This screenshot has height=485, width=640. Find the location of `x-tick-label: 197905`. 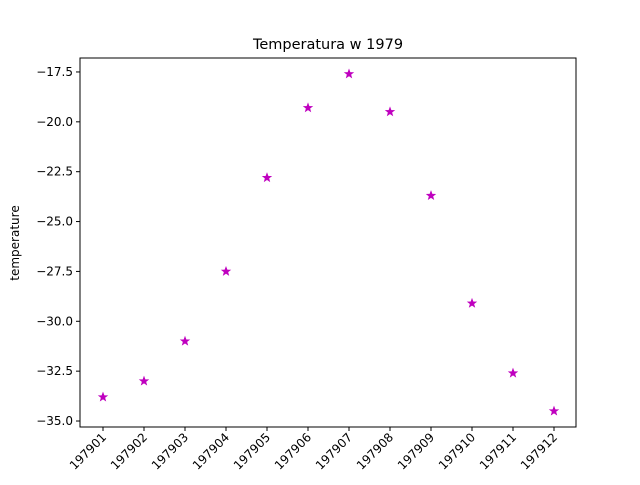

x-tick-label: 197905 is located at coordinates (252, 451).